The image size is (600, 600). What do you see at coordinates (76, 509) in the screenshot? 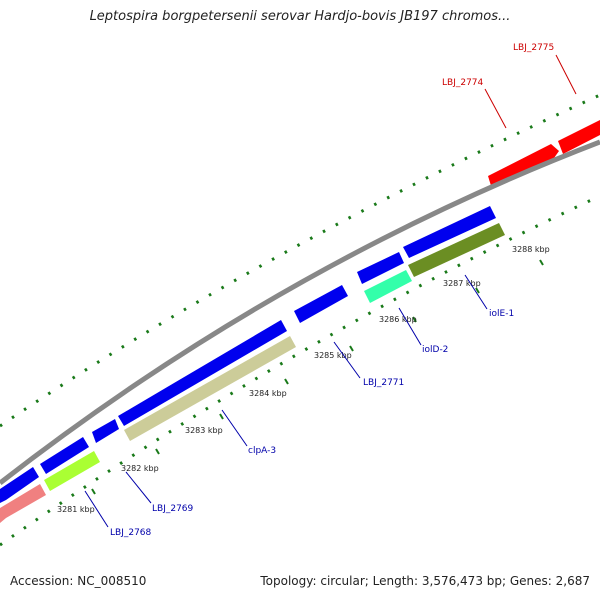
I see `kbp-label: 3281 kbp` at bounding box center [76, 509].